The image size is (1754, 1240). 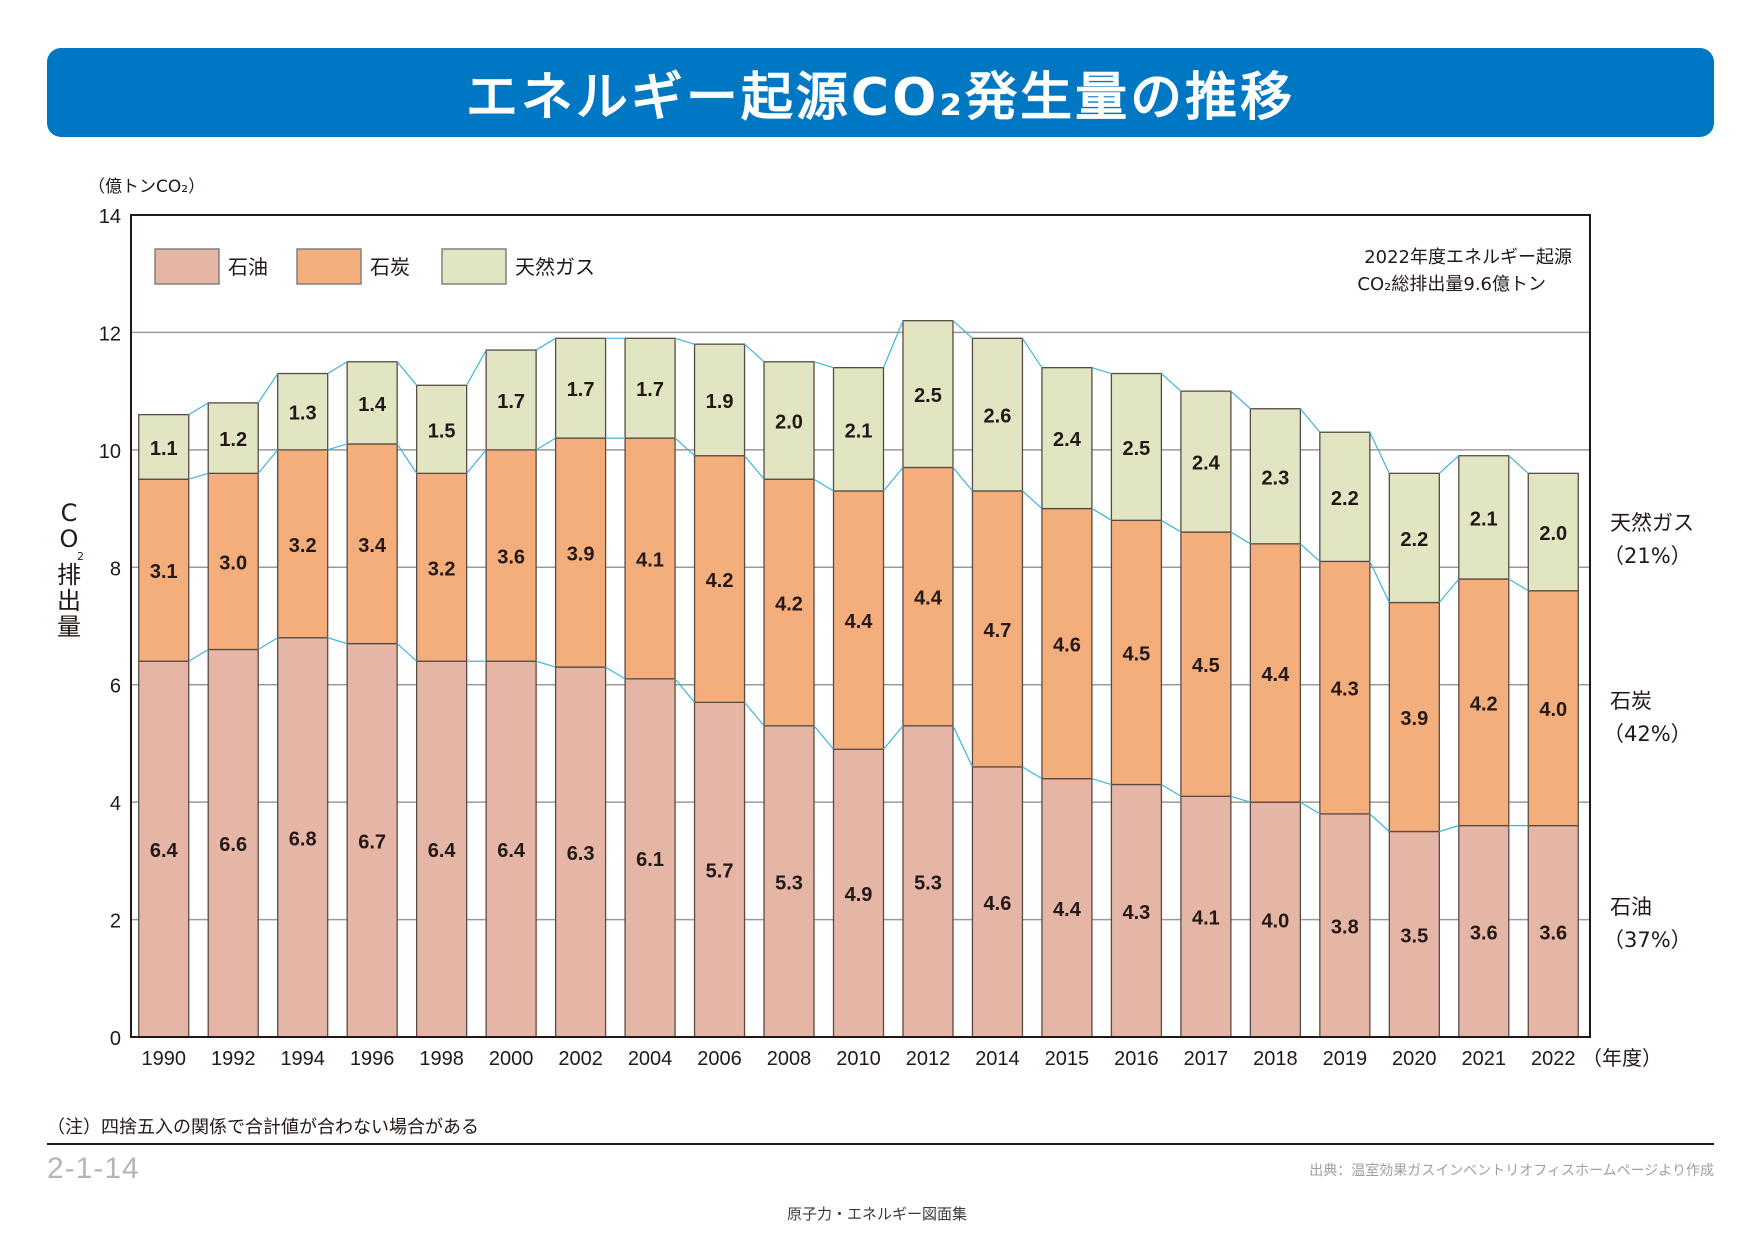 I want to click on data-label: 3.8, so click(x=1345, y=927).